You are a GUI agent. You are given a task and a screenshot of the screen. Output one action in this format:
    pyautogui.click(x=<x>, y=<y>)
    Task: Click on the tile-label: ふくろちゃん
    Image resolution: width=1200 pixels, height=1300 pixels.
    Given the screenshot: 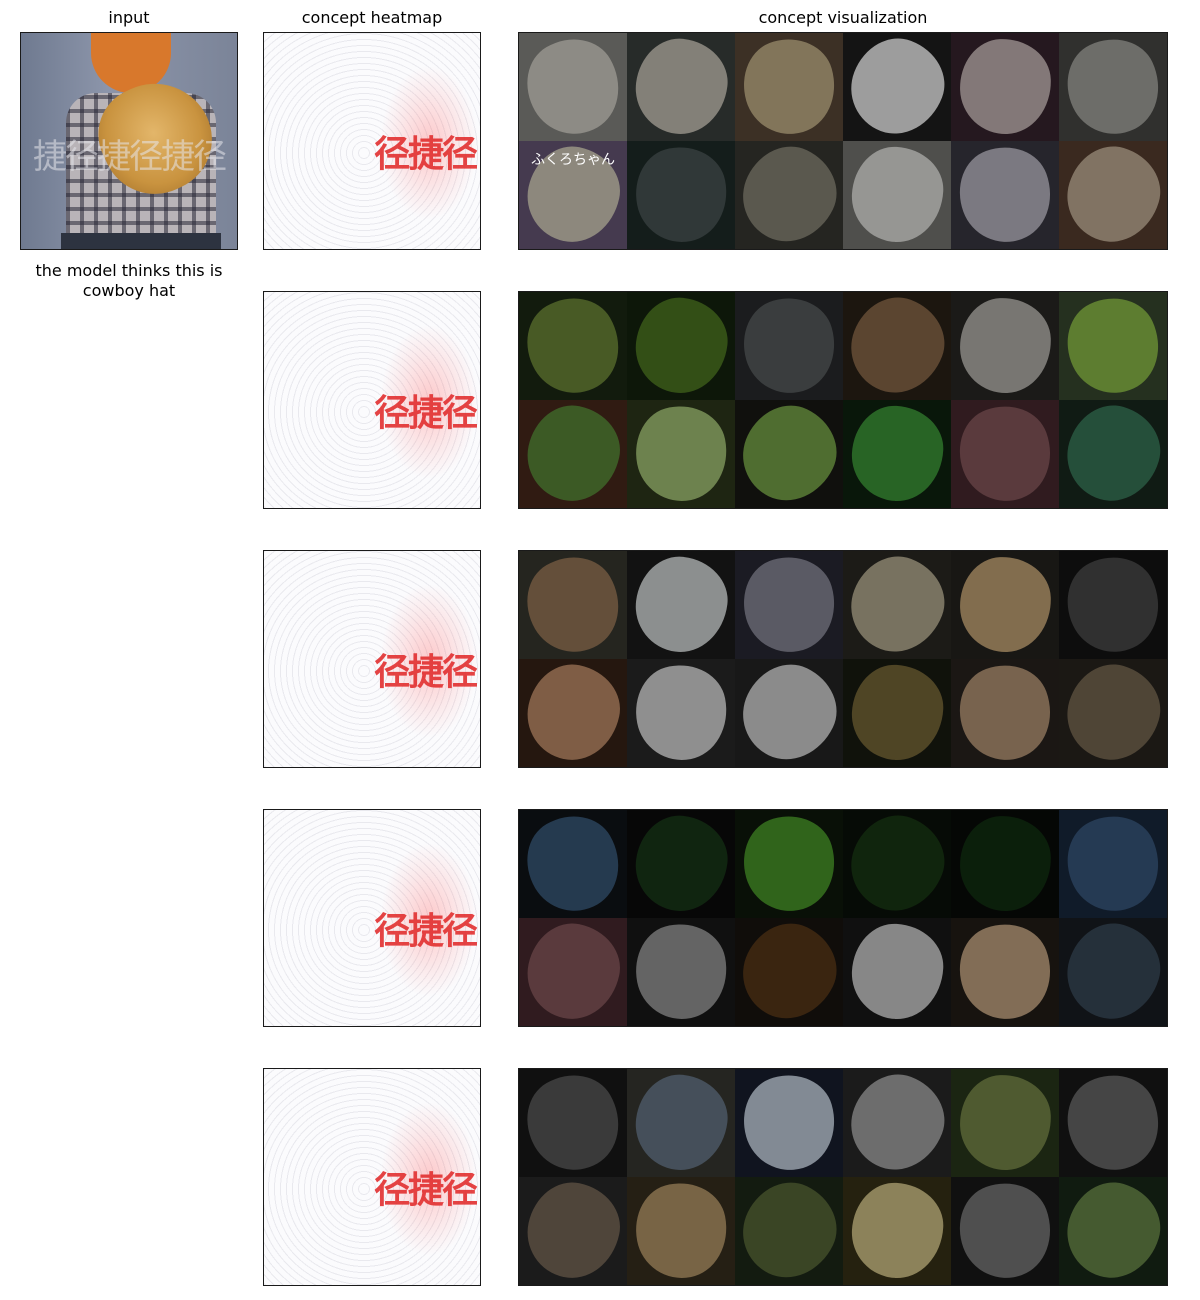 What is the action you would take?
    pyautogui.click(x=573, y=160)
    